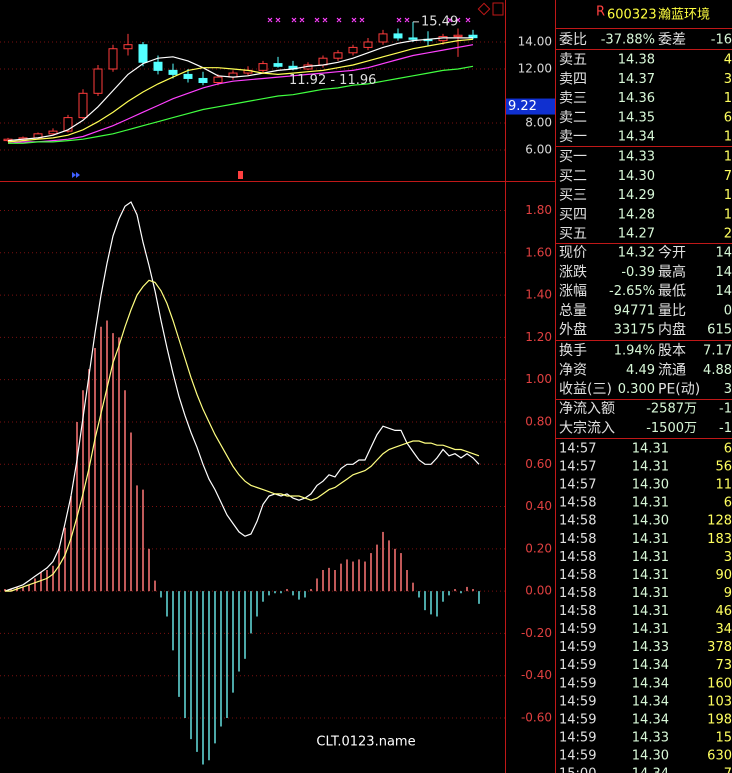 This screenshot has height=773, width=732. What do you see at coordinates (672, 311) in the screenshot?
I see `field-label: 量比` at bounding box center [672, 311].